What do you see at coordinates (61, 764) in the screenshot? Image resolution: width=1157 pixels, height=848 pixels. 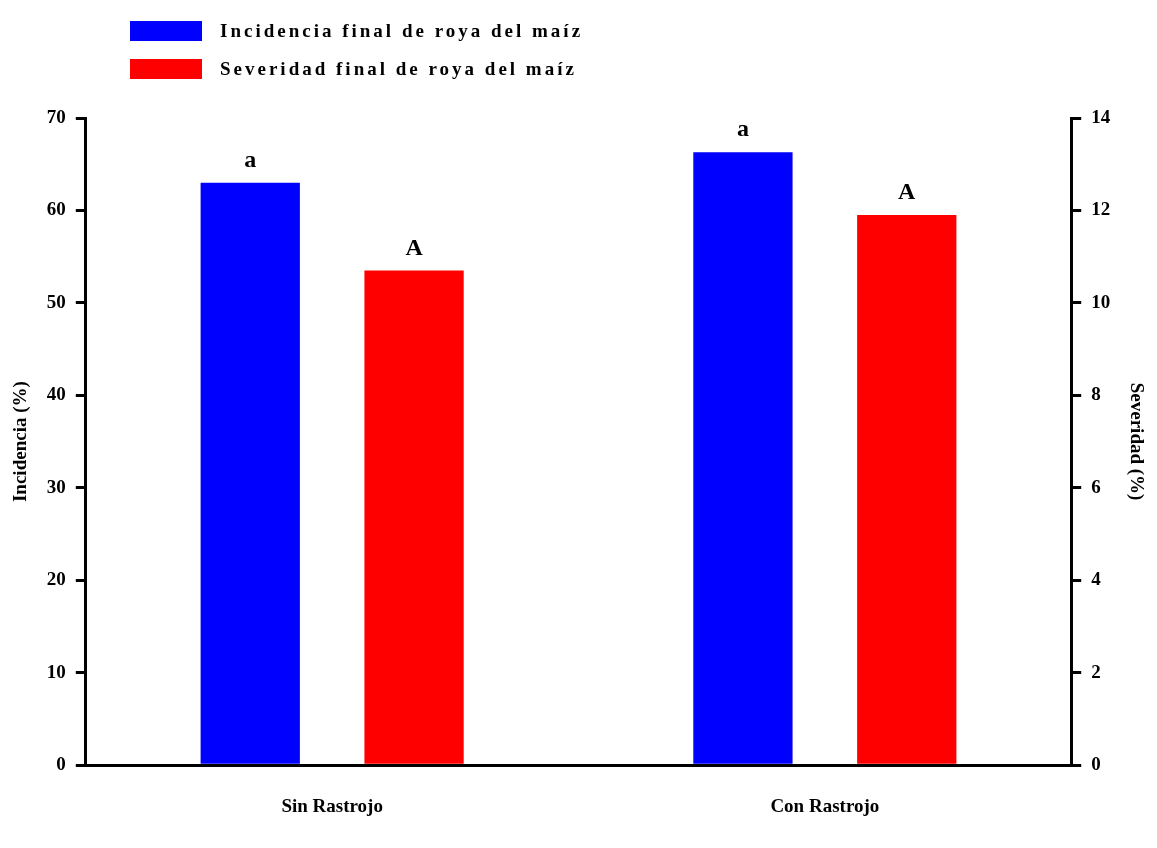 I see `y-tick-label: 0` at bounding box center [61, 764].